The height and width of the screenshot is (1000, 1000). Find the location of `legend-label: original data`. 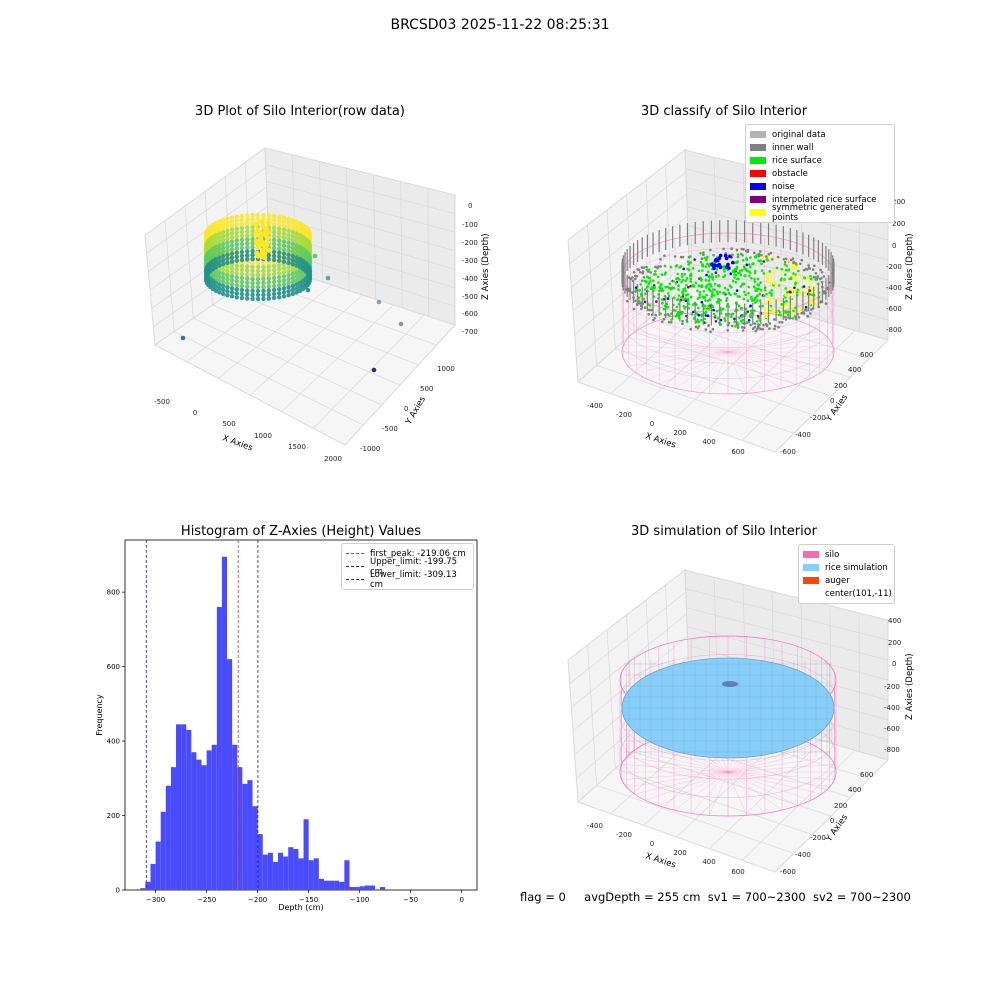

legend-label: original data is located at coordinates (799, 135).